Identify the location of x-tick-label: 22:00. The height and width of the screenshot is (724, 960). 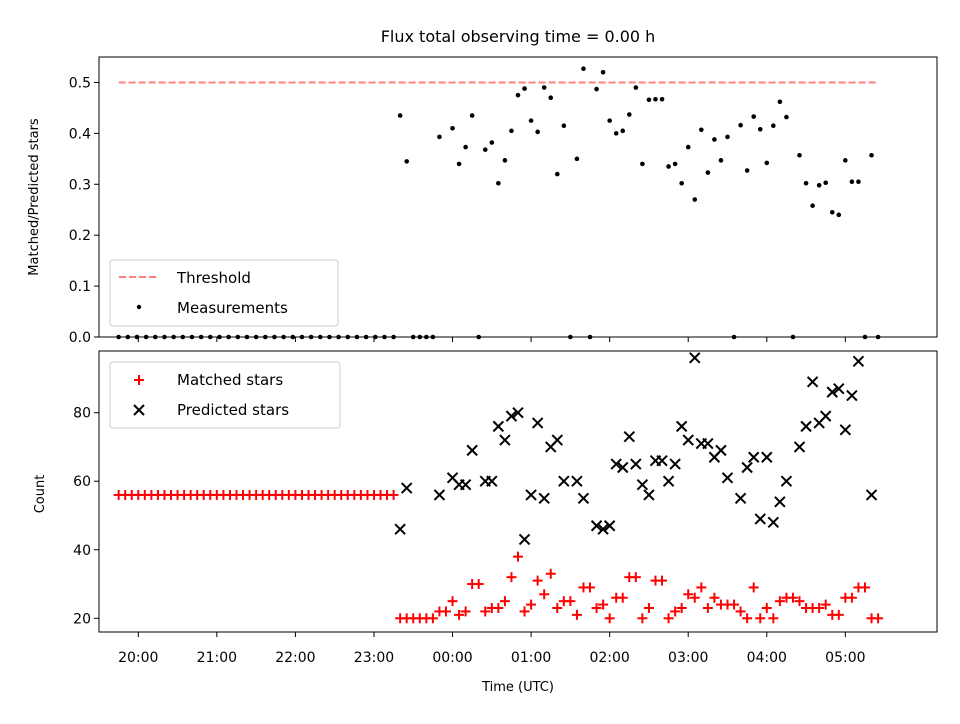
(295, 658).